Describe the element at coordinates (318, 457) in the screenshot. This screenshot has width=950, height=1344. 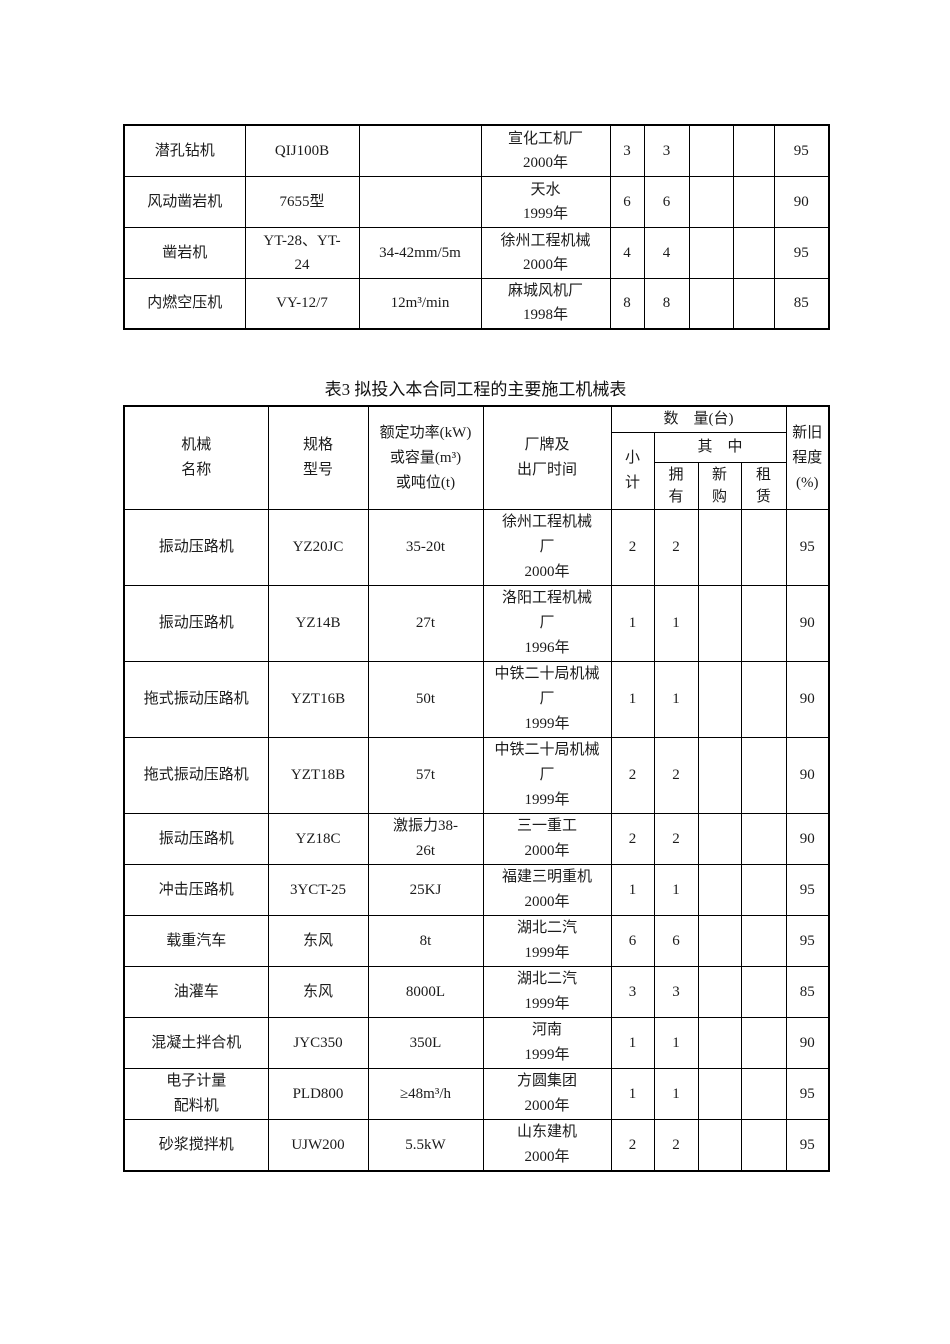
I see `header-spec-model: 规格 型号` at that location.